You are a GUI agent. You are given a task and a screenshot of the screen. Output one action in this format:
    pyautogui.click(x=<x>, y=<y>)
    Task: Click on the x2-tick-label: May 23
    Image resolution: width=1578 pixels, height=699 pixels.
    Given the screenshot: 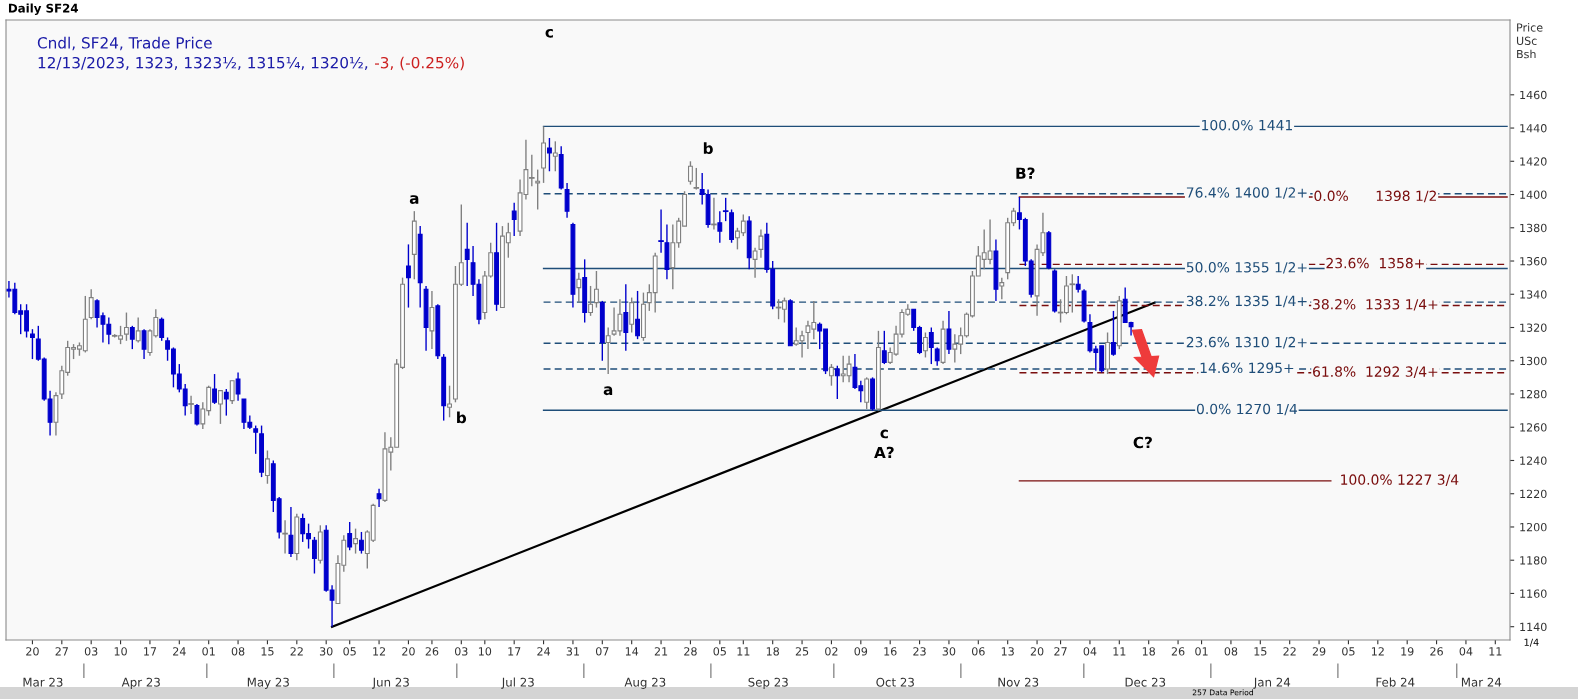 What is the action you would take?
    pyautogui.click(x=268, y=683)
    